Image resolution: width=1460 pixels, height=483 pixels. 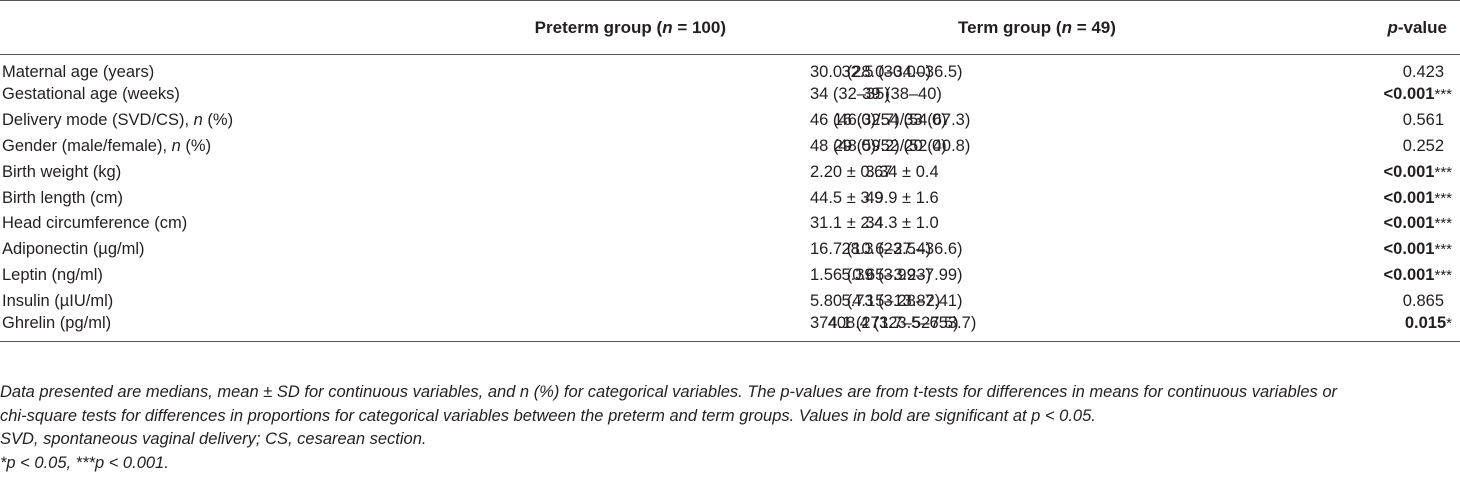 What do you see at coordinates (847, 197) in the screenshot?
I see `row-preterm-value: 44.5 ± 3.9` at bounding box center [847, 197].